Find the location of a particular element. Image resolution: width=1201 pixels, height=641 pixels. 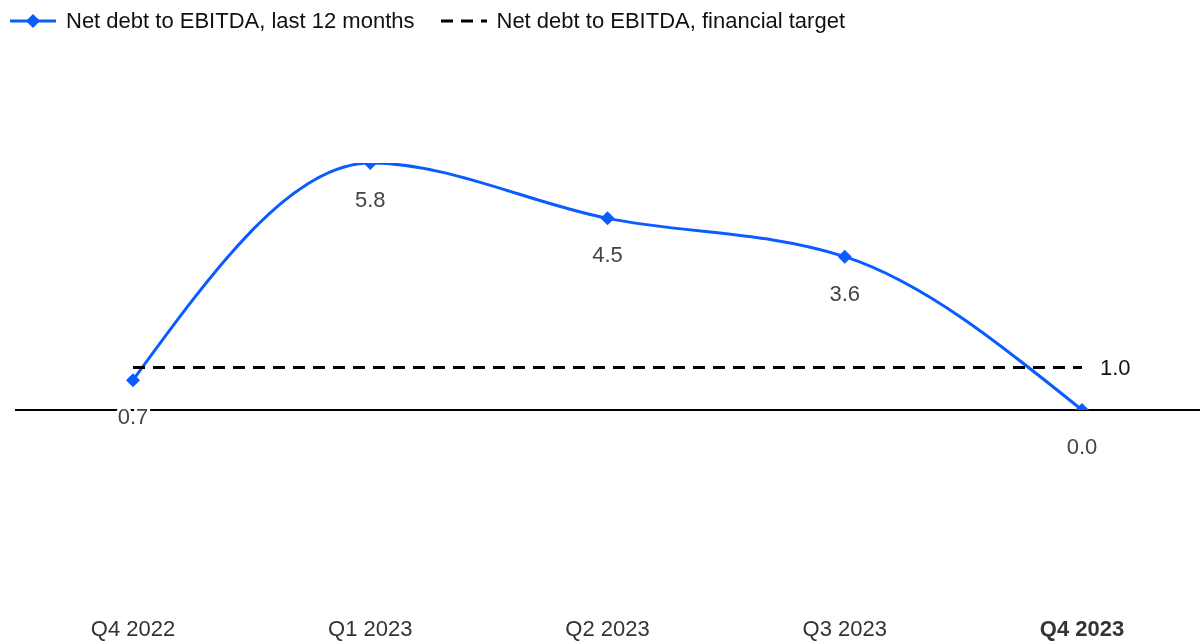

data-label: 0.7 is located at coordinates (133, 417).